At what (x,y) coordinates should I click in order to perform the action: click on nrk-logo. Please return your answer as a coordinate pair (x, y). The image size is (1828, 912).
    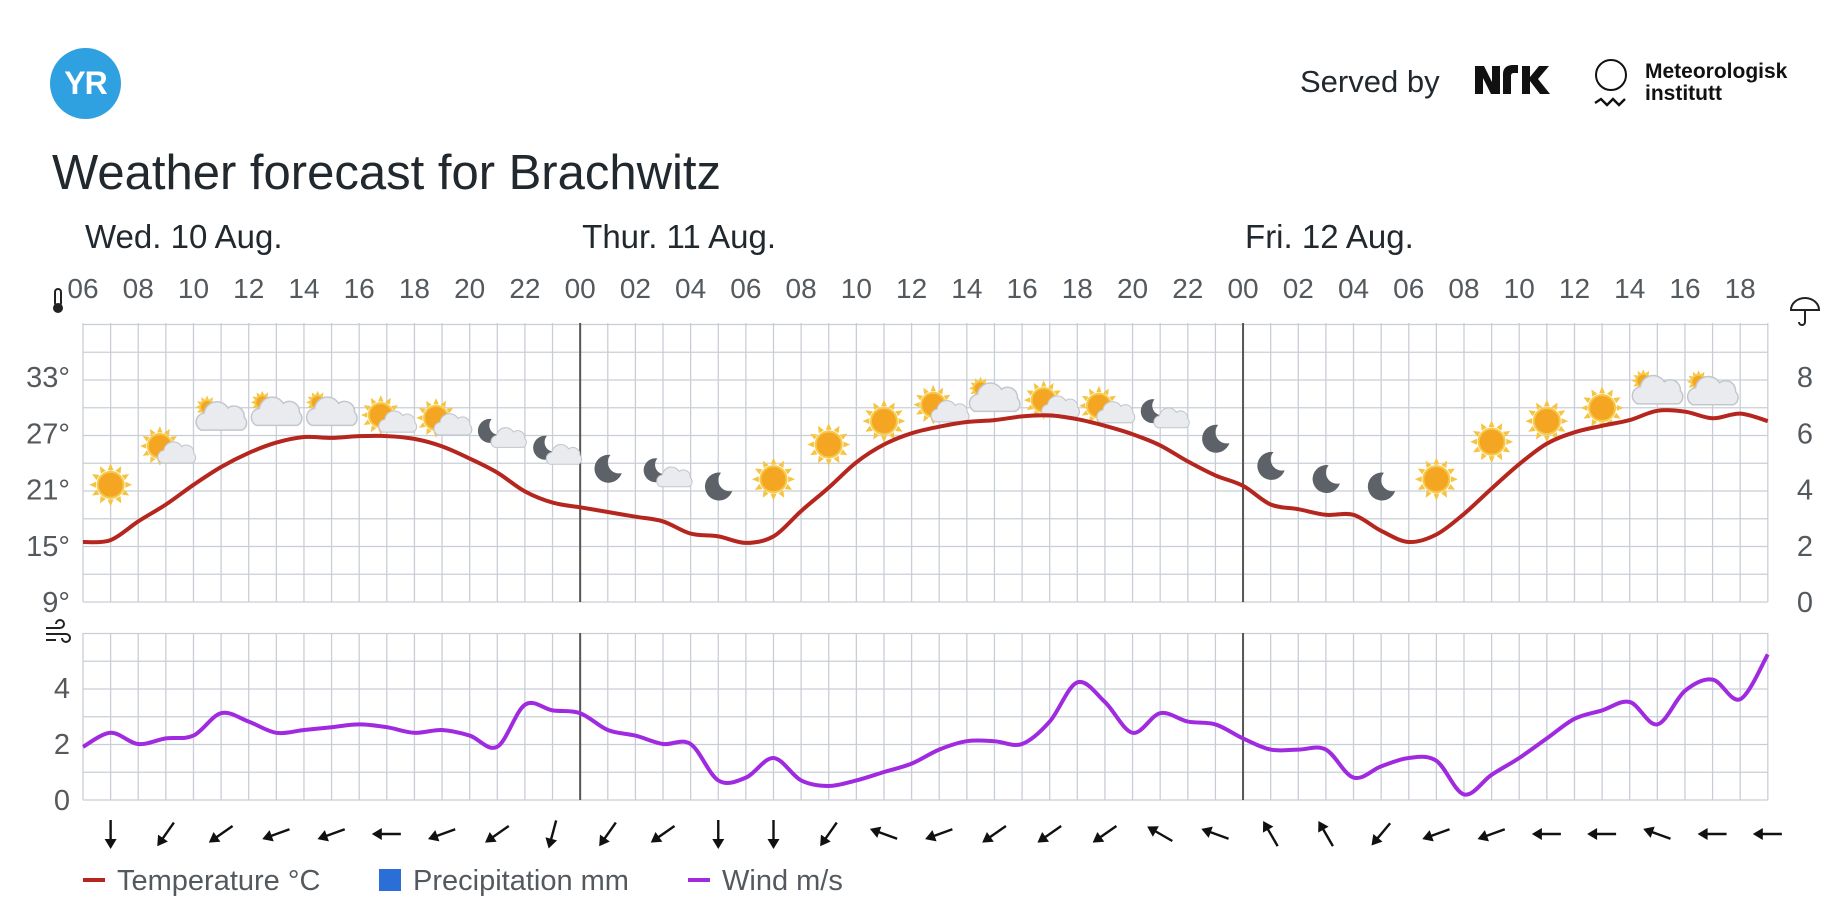
    Looking at the image, I should click on (1519, 84).